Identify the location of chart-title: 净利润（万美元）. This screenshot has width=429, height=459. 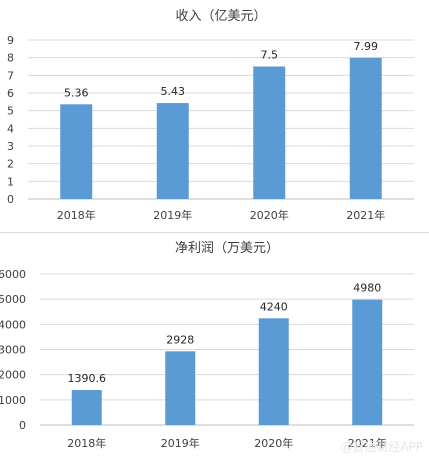
(227, 248).